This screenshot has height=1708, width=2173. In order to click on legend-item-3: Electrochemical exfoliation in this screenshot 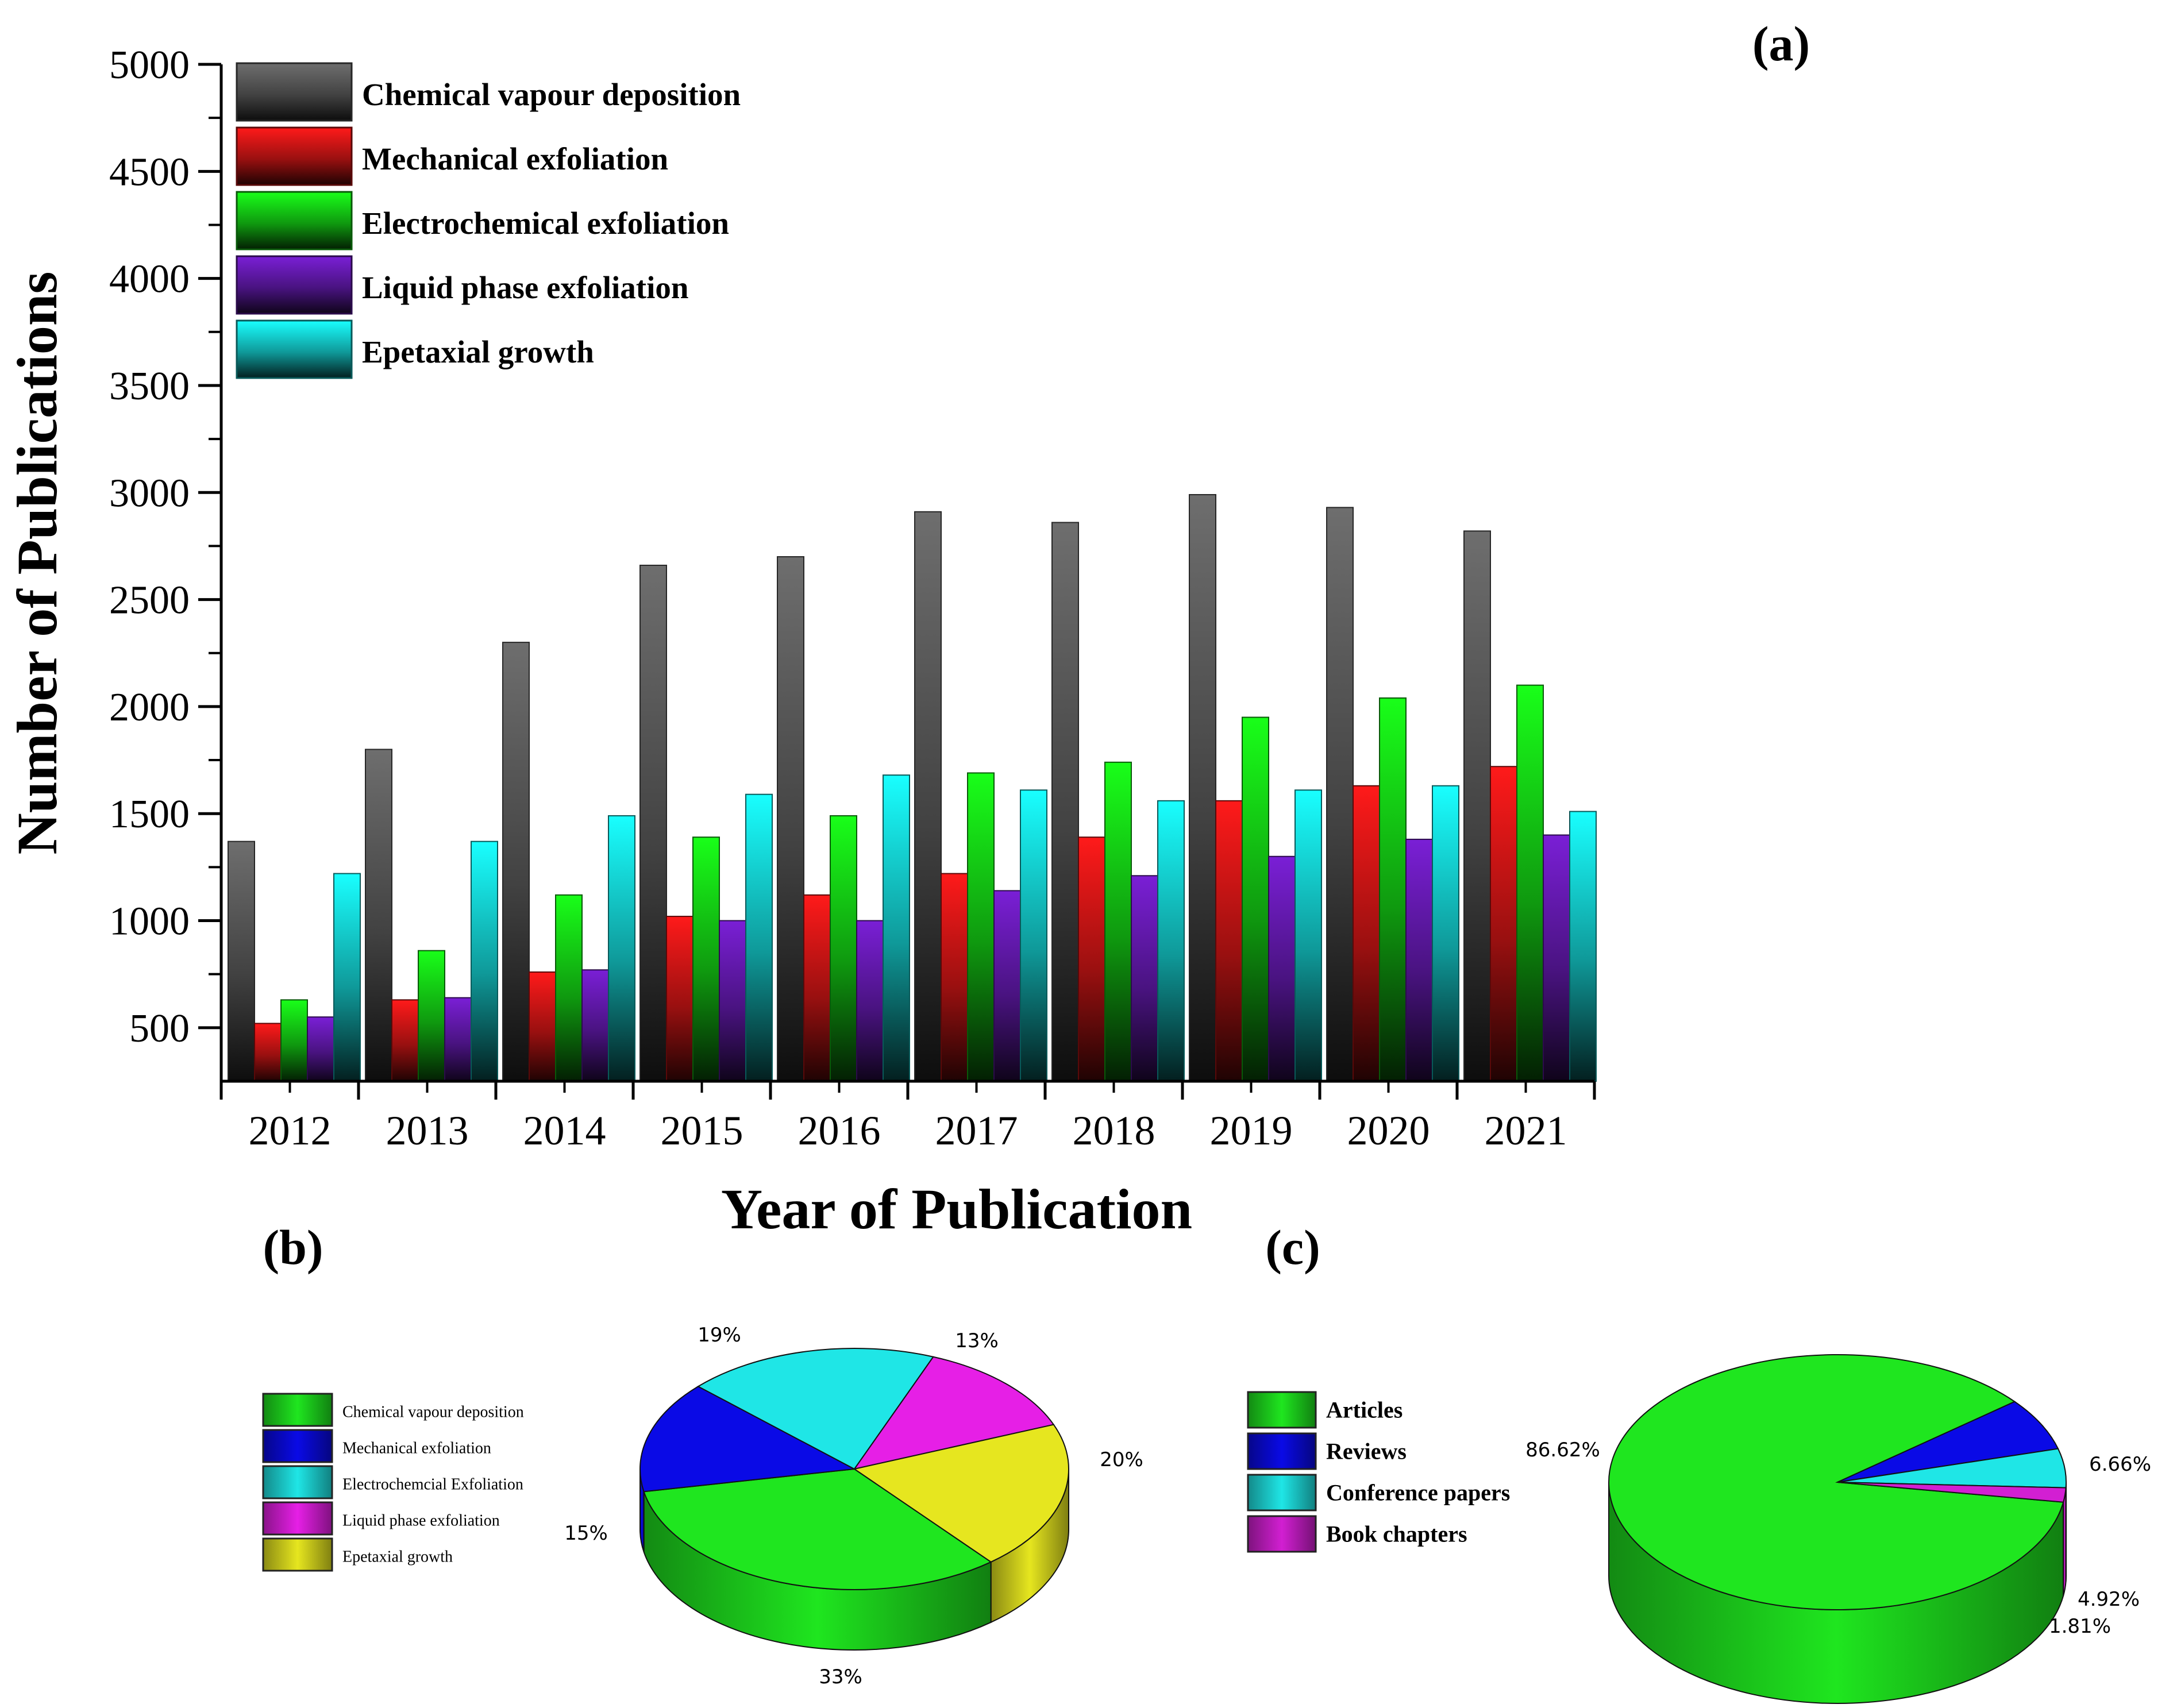, I will do `click(482, 220)`.